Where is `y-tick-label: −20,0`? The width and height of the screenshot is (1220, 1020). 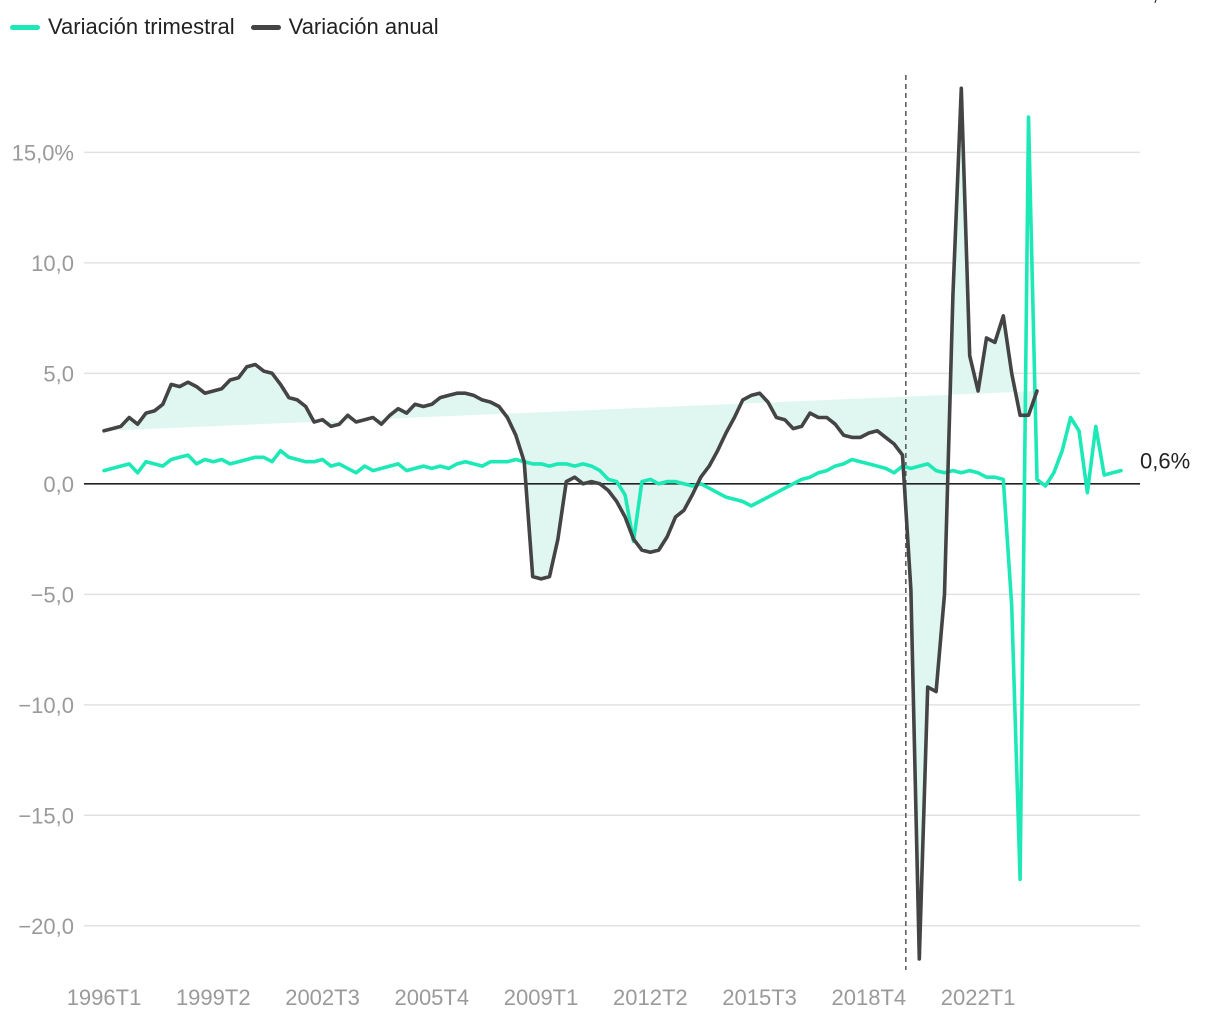 y-tick-label: −20,0 is located at coordinates (46, 926).